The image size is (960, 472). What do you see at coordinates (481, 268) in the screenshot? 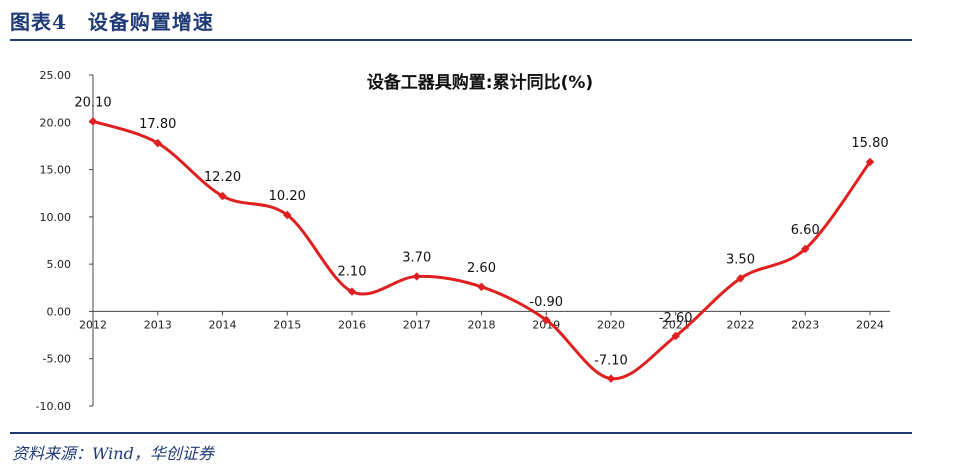
I see `data-label: 2.60` at bounding box center [481, 268].